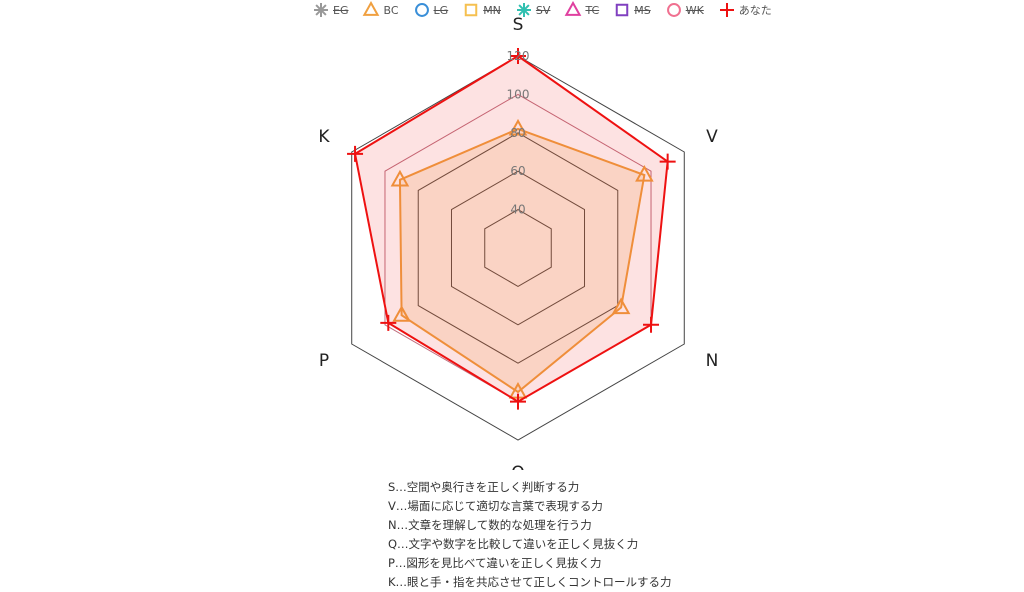  Describe the element at coordinates (712, 137) in the screenshot. I see `axis-label-V: V` at that location.